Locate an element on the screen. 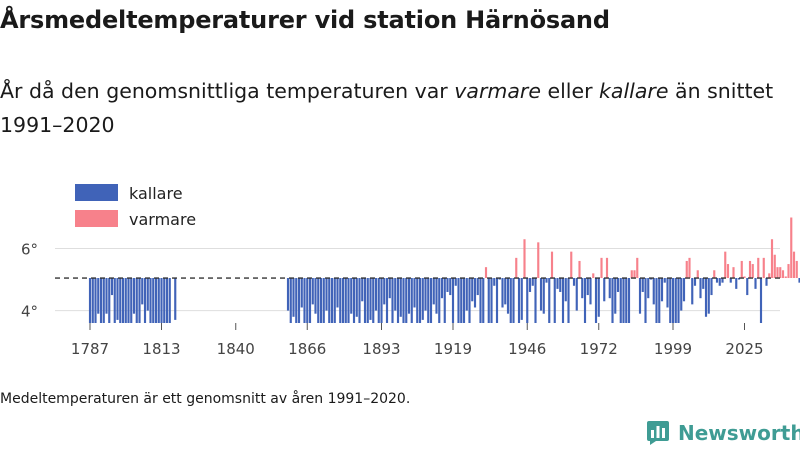  bar-2001 is located at coordinates (678, 300).